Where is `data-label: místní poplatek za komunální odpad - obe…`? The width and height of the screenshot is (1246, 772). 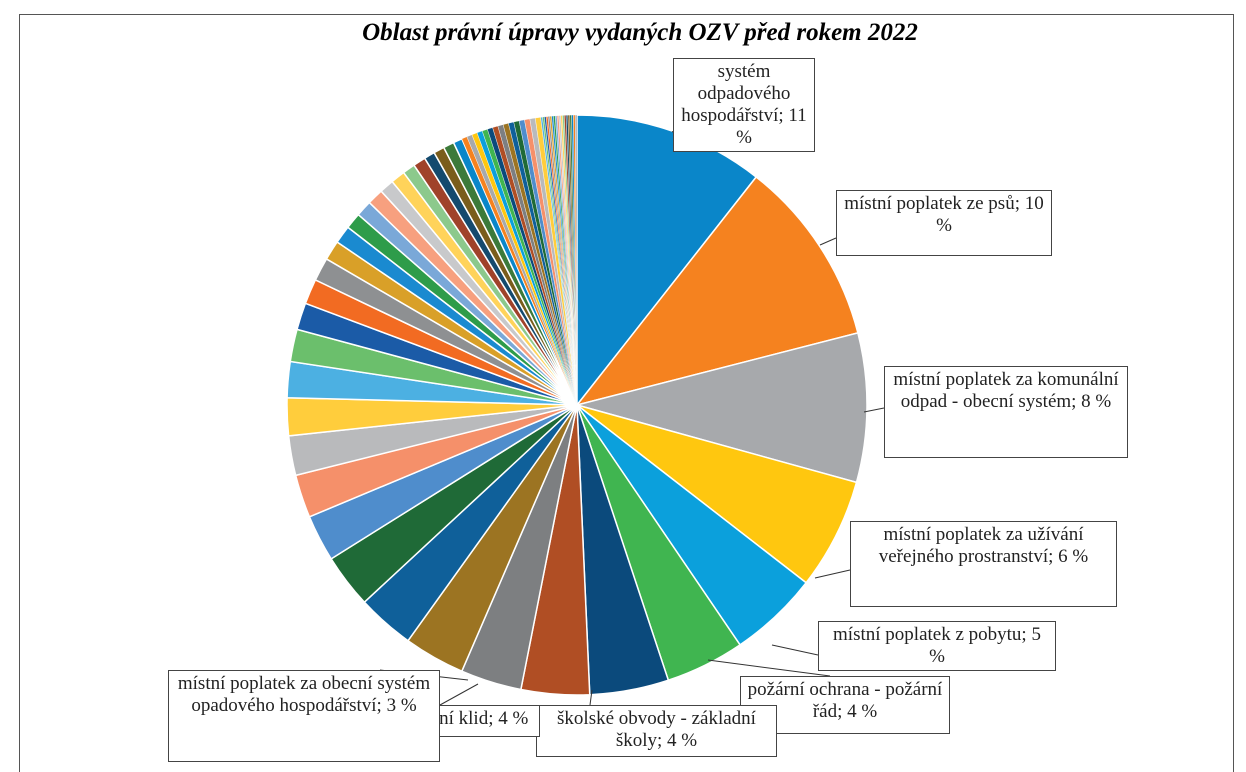 data-label: místní poplatek za komunální odpad - obe… is located at coordinates (1006, 412).